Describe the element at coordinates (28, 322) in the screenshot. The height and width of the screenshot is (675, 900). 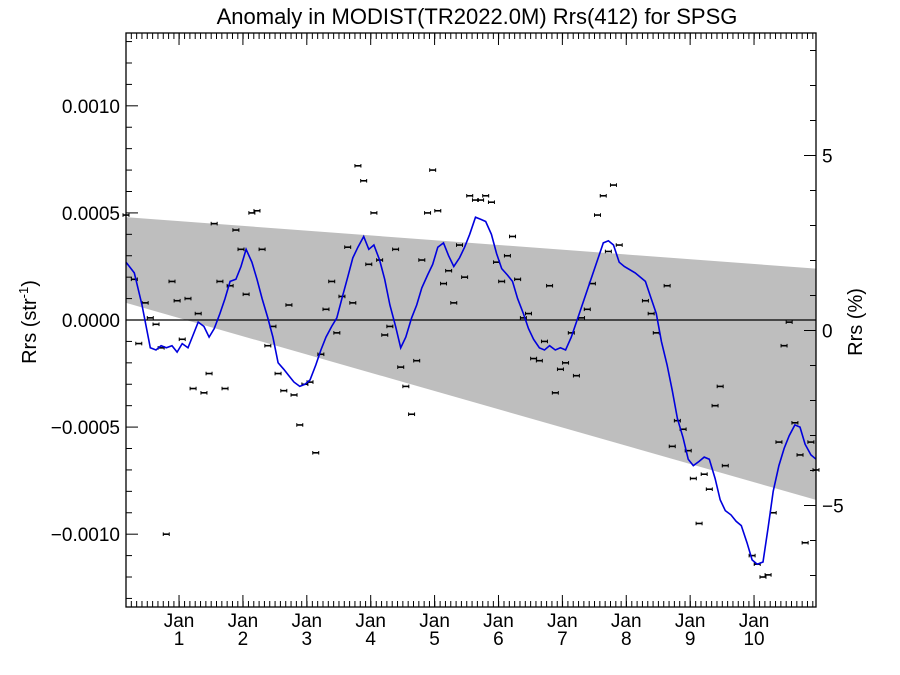
I see `y-axis-label-left: Rrs (str-1)` at that location.